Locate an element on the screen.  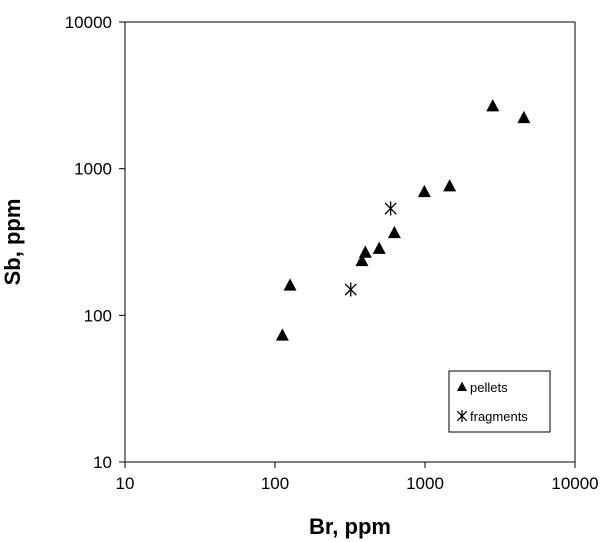
legend-label-fragments: fragments is located at coordinates (499, 416).